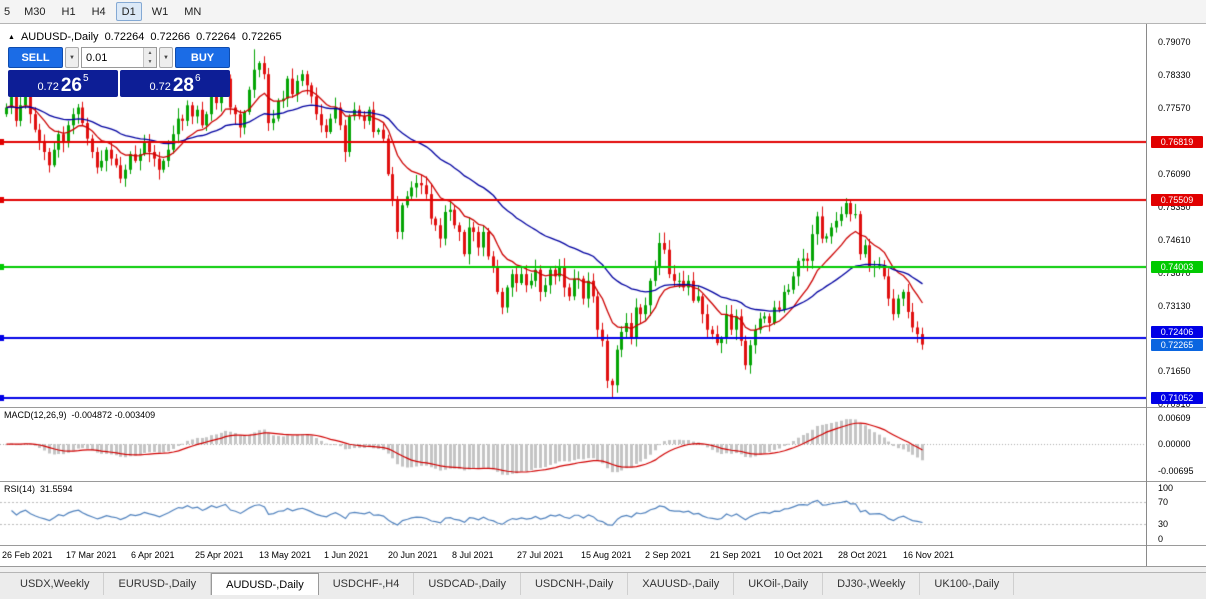 This screenshot has height=599, width=1206. Describe the element at coordinates (261, 37) in the screenshot. I see `readout-close: 0.72265` at that location.